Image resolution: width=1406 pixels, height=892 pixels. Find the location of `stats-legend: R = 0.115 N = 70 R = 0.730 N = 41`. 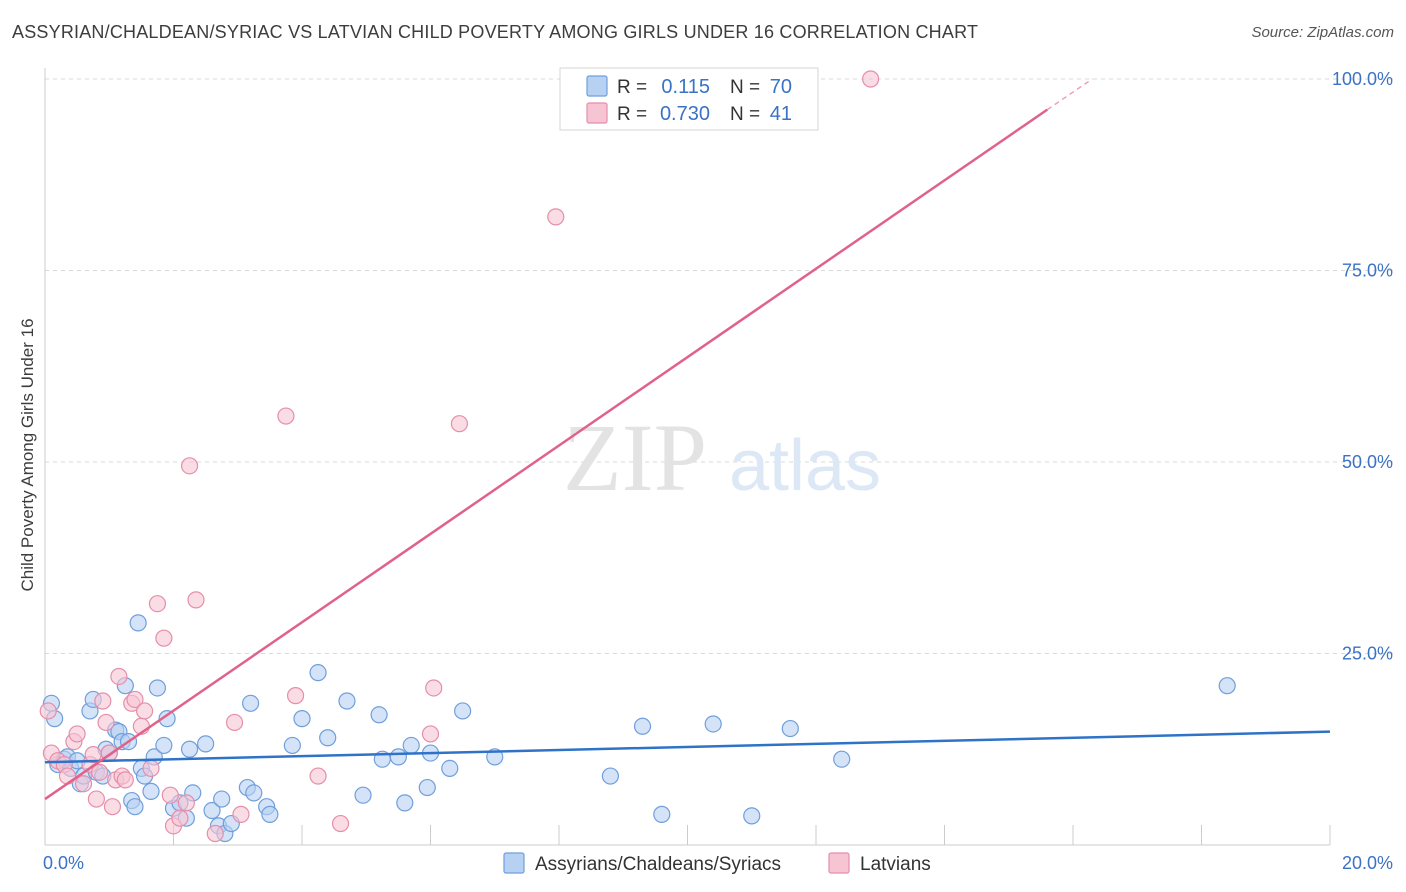

stats-legend: R = 0.115 N = 70 R = 0.730 N = 41 is located at coordinates (689, 99).